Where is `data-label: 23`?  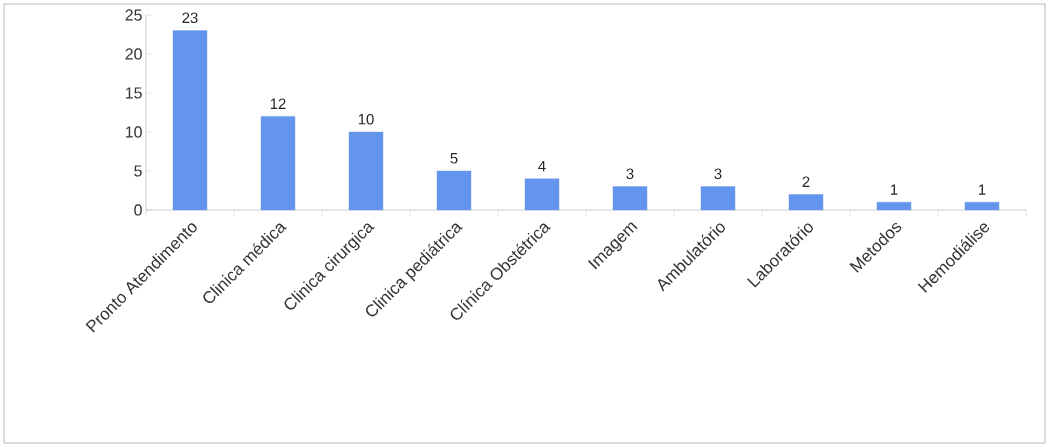 data-label: 23 is located at coordinates (190, 18).